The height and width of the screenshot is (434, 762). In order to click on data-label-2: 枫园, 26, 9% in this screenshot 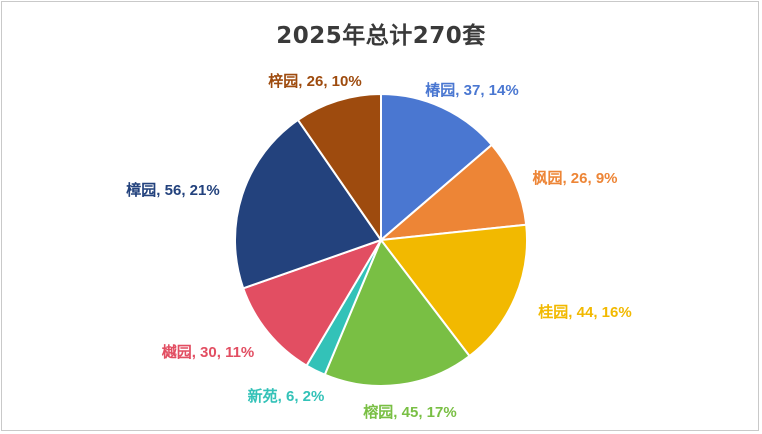, I will do `click(574, 178)`.